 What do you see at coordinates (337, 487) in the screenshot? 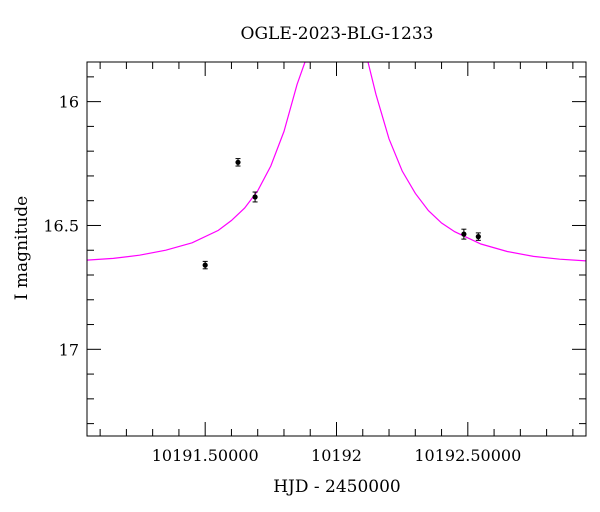
I see `x-axis-label: HJD - 2450000` at bounding box center [337, 487].